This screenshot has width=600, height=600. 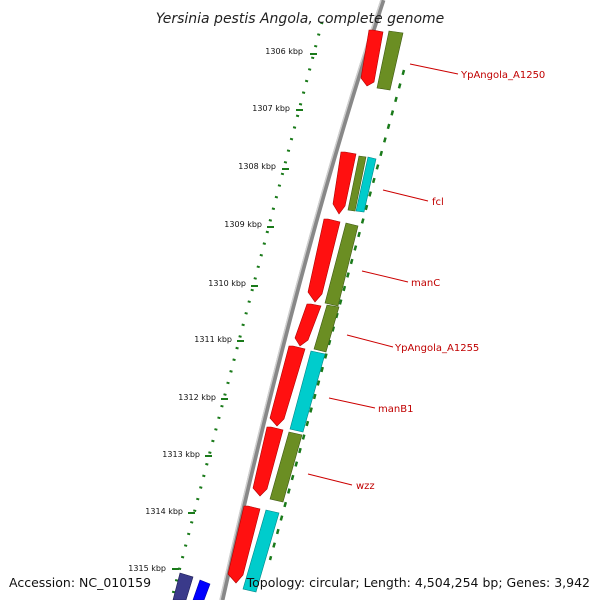 I want to click on ruler-tick-1307: 1307 kbp, so click(x=277, y=108).